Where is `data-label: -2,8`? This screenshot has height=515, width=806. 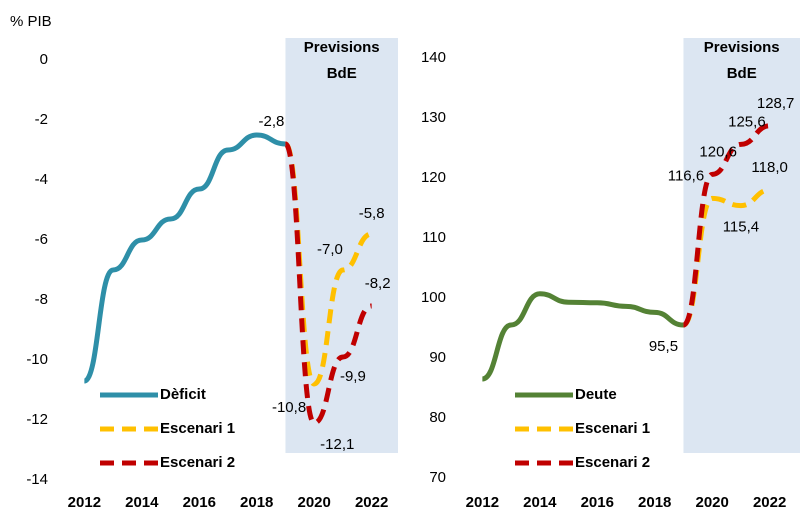
data-label: -2,8 is located at coordinates (272, 121).